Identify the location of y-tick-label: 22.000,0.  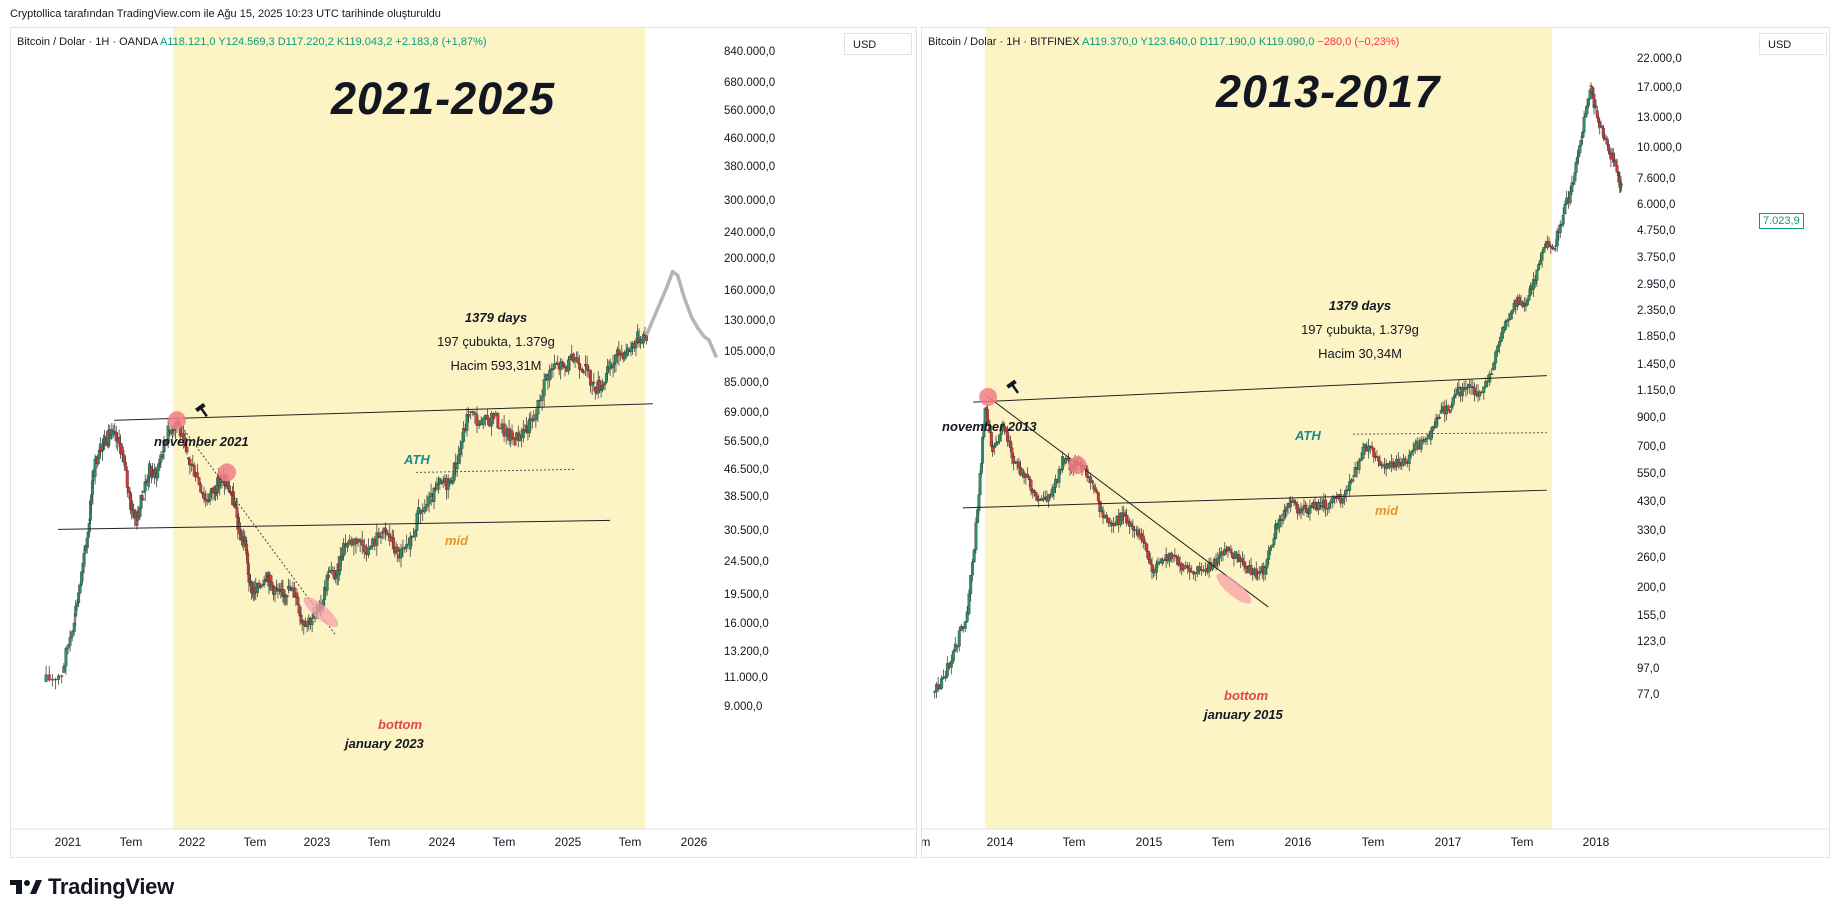
(1659, 59).